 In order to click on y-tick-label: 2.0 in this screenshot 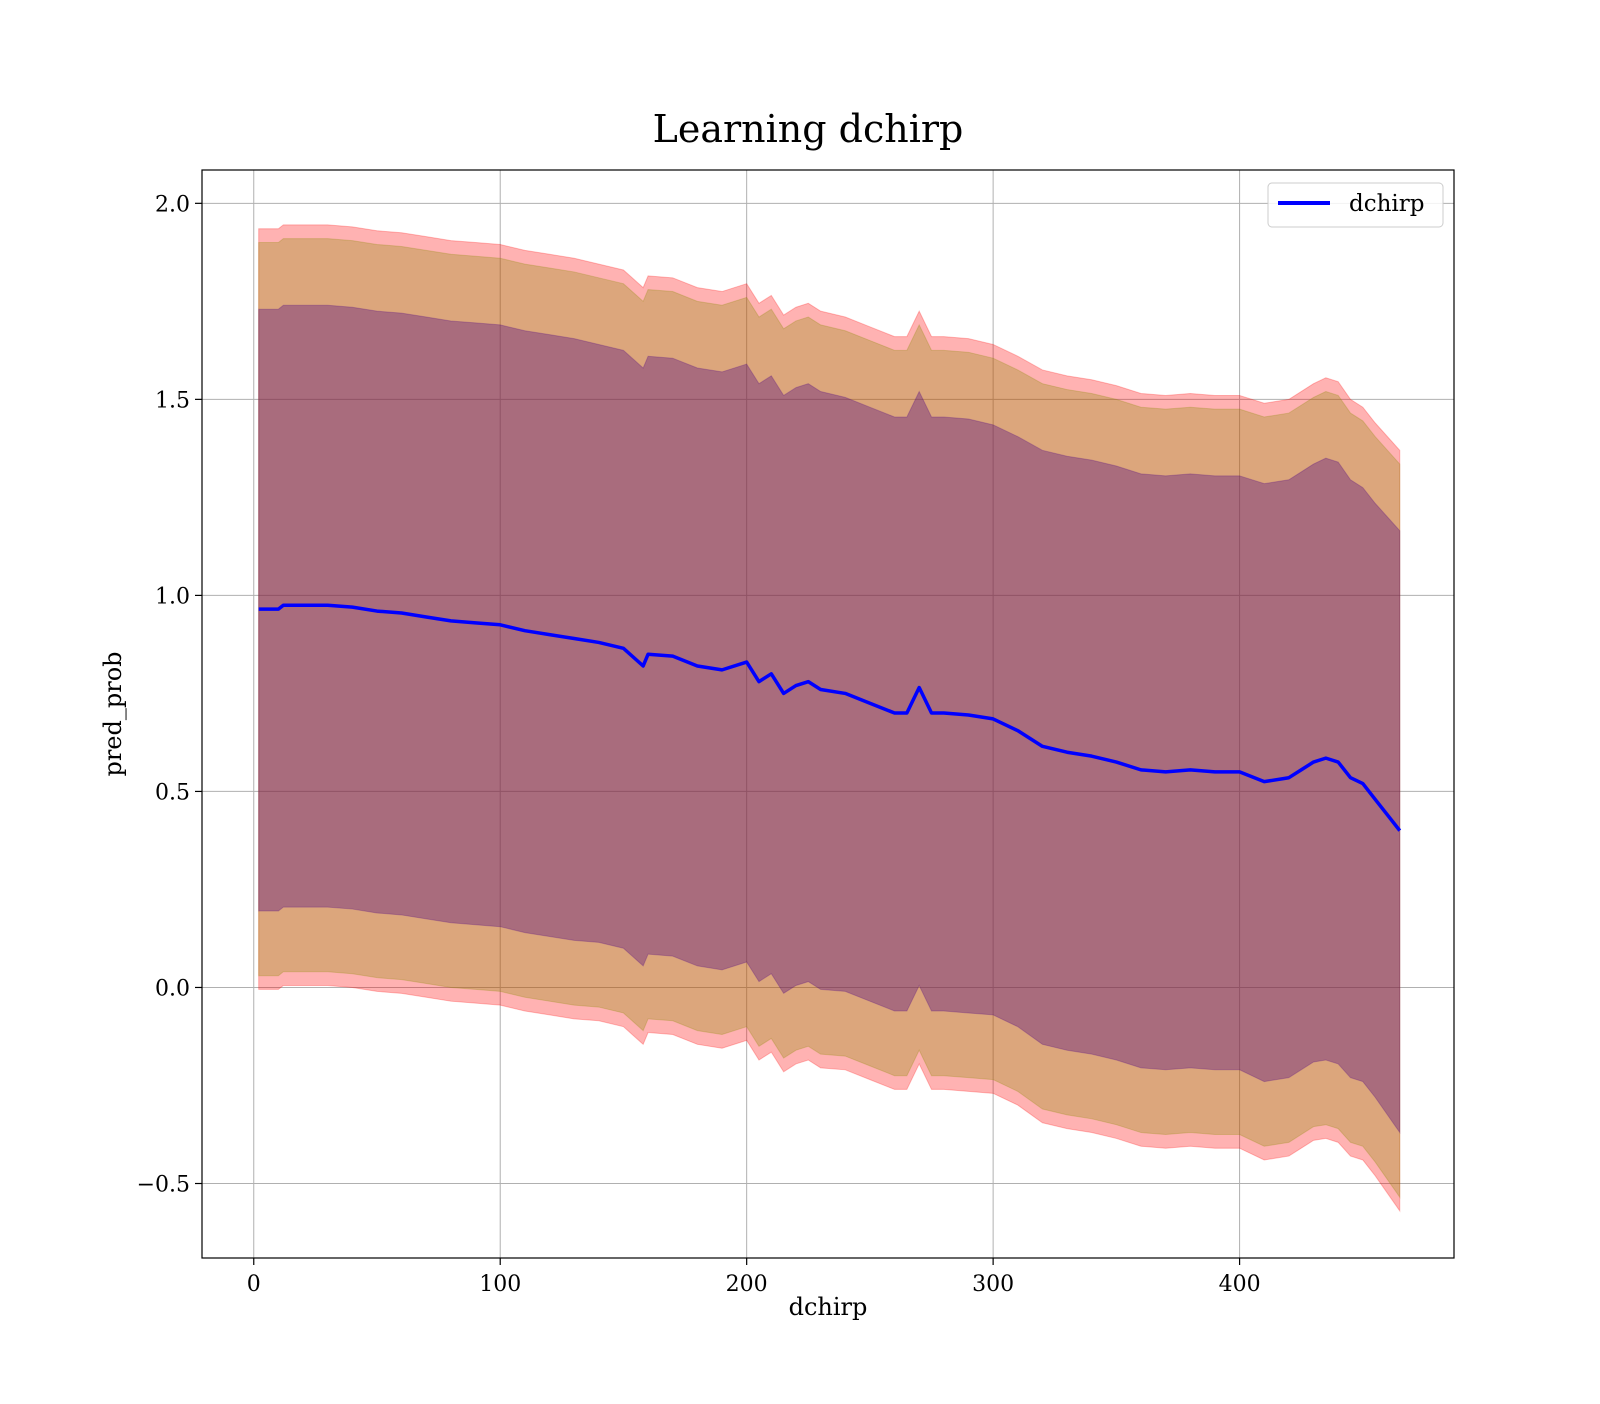, I will do `click(172, 204)`.